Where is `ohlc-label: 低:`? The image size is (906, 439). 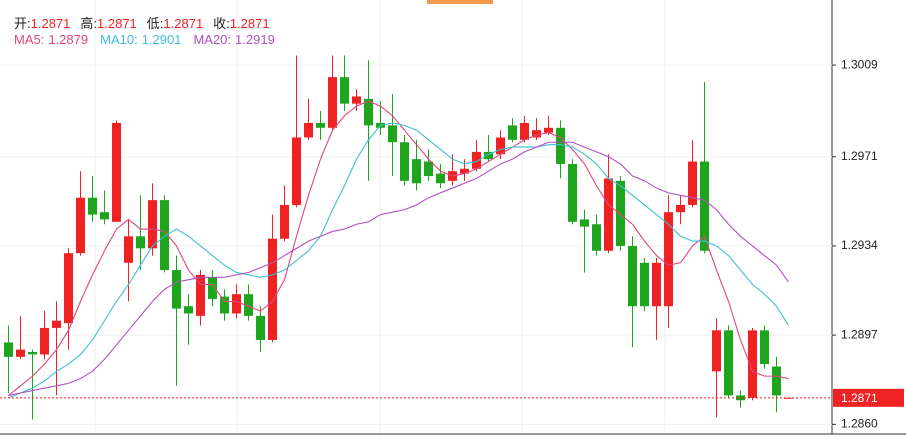 ohlc-label: 低: is located at coordinates (155, 23).